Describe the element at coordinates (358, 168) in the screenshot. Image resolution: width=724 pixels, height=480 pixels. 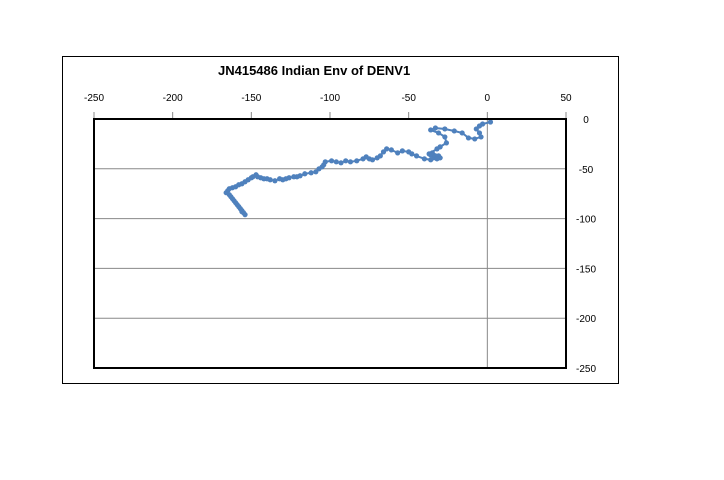
I see `series-layer` at that location.